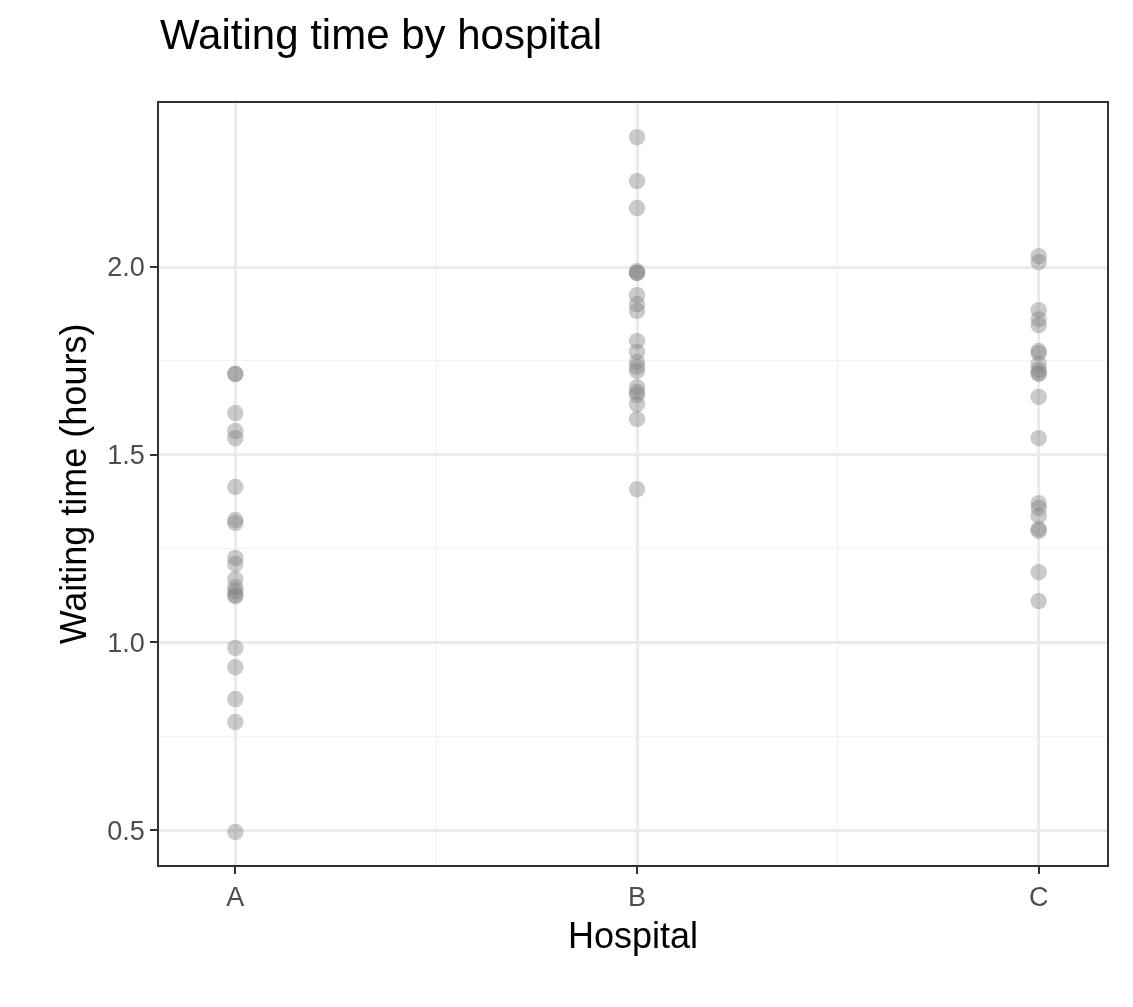 Image resolution: width=1133 pixels, height=1007 pixels. What do you see at coordinates (126, 267) in the screenshot?
I see `y-tick-label: 2.0` at bounding box center [126, 267].